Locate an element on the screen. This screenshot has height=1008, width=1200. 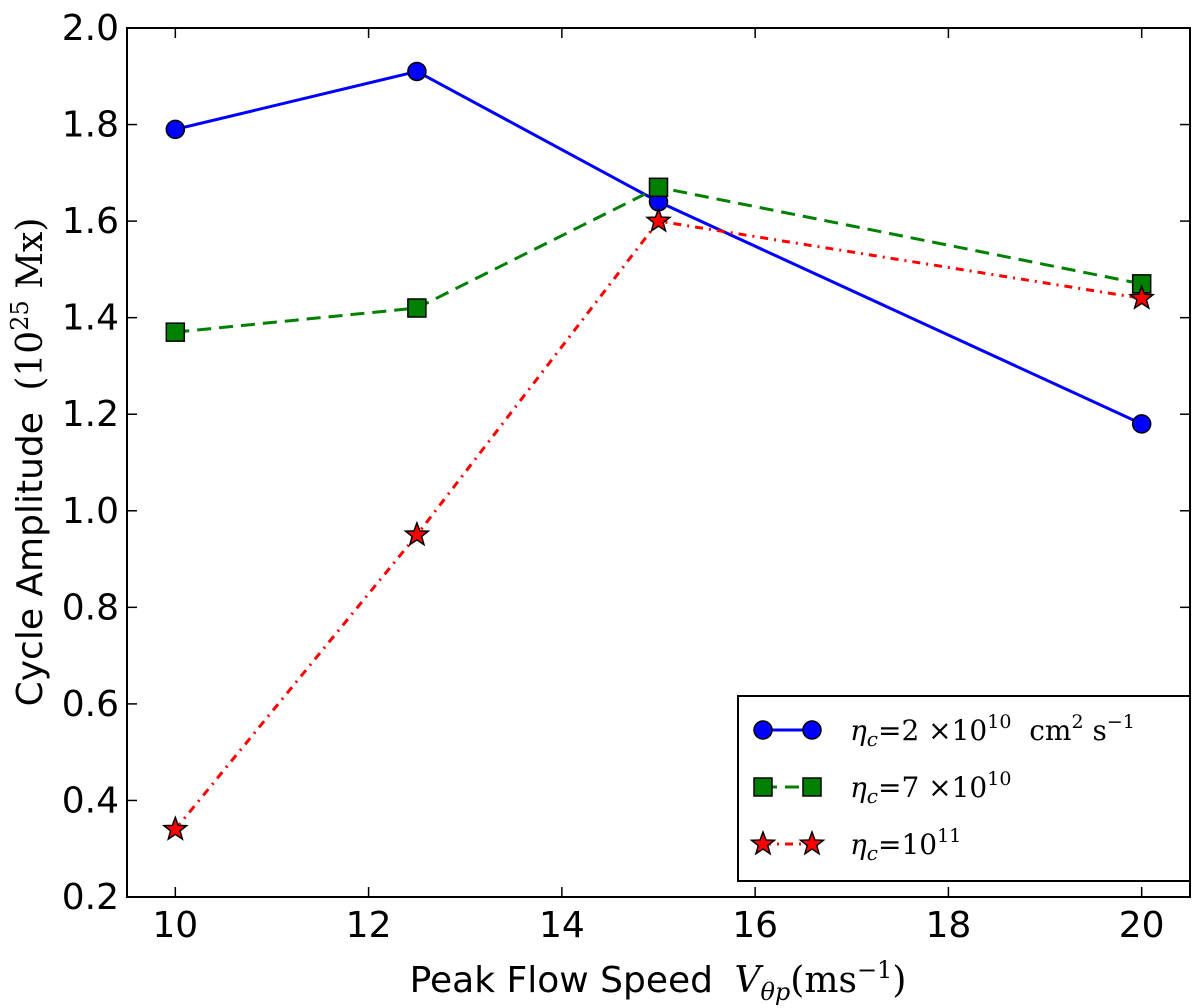
x-tick-label: 10 is located at coordinates (175, 925).